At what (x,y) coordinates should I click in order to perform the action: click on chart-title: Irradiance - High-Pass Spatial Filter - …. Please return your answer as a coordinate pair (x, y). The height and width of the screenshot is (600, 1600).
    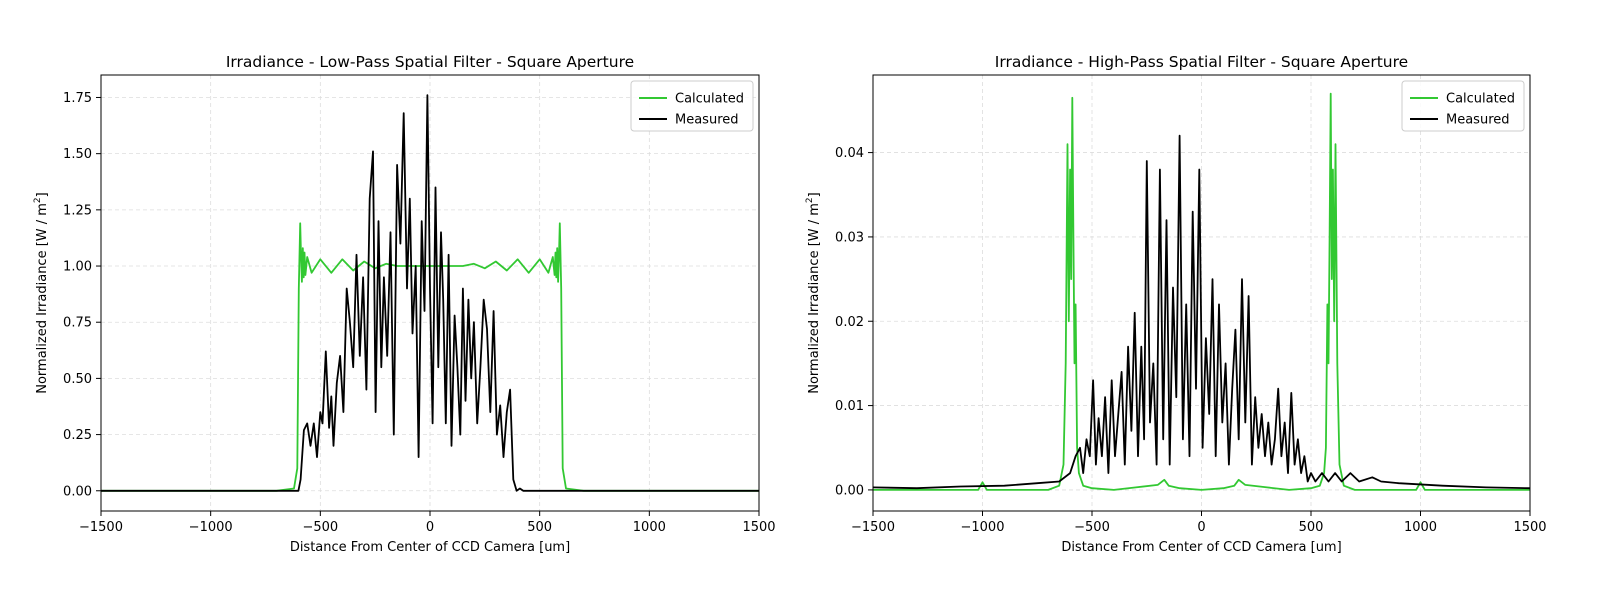
    Looking at the image, I should click on (1201, 62).